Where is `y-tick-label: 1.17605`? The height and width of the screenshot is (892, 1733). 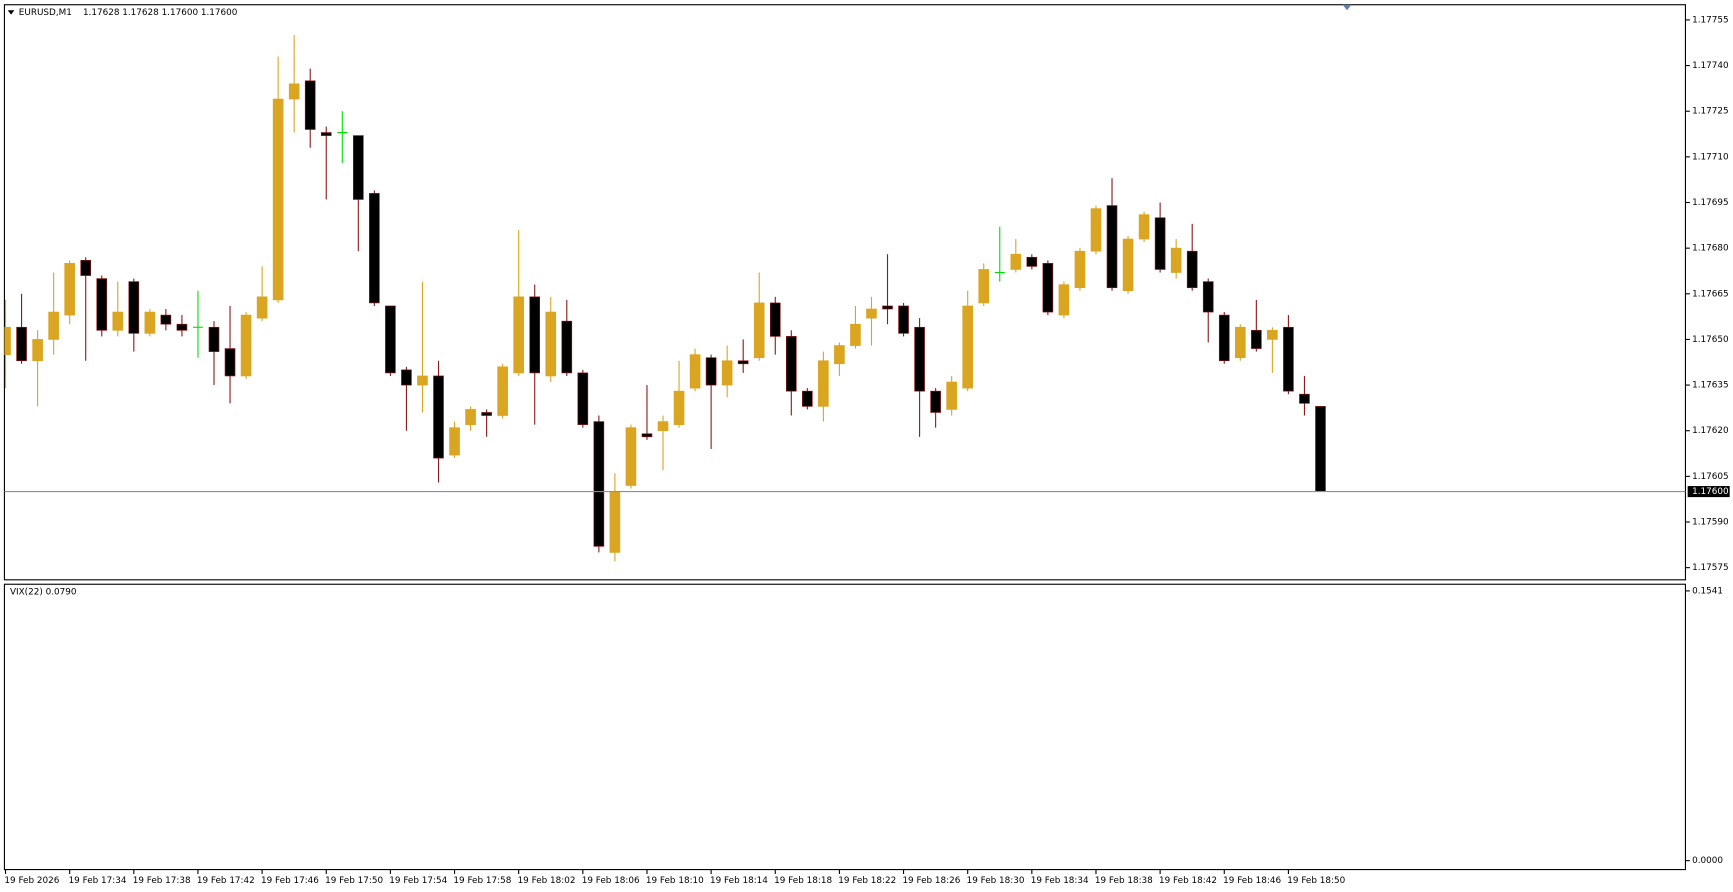
y-tick-label: 1.17605 is located at coordinates (1710, 477).